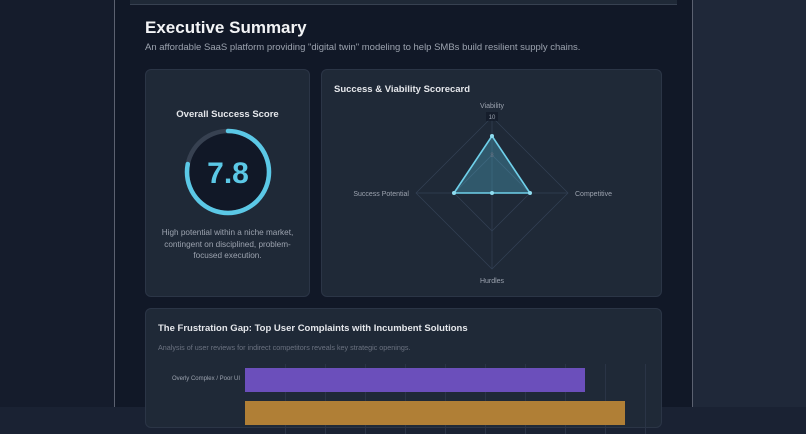 The width and height of the screenshot is (806, 434). I want to click on radar-axis-hurdles: Hurdles, so click(492, 281).